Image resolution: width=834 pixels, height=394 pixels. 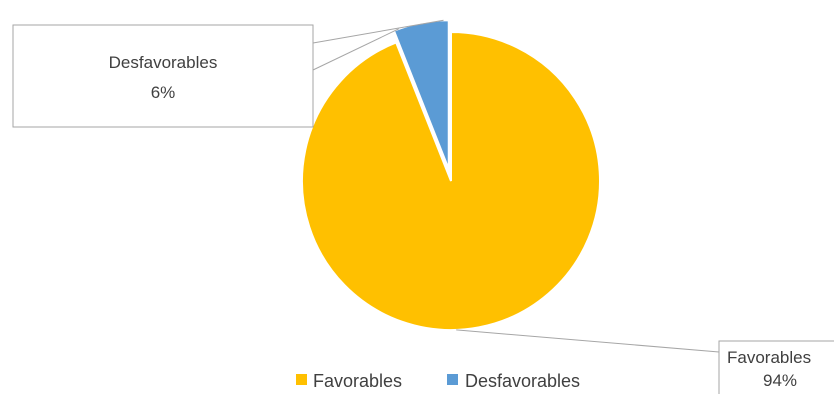 I want to click on leader-line-favorables, so click(x=588, y=341).